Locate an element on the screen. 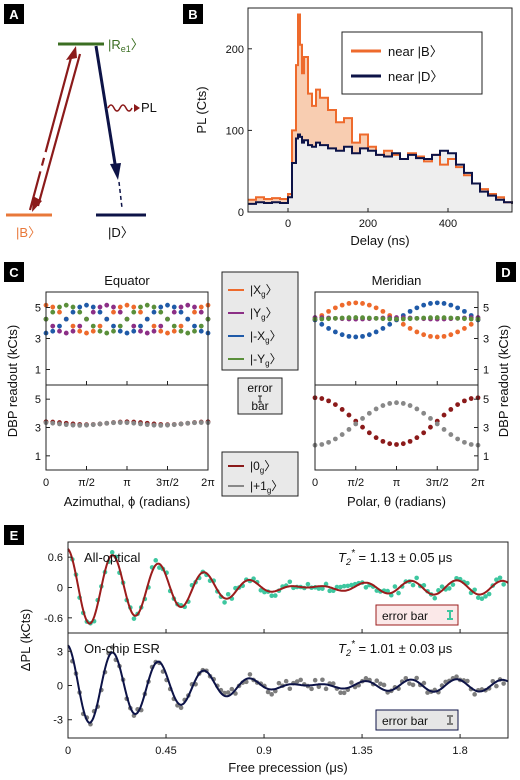 This screenshot has width=520, height=780. pl-xtick-label: 400 is located at coordinates (448, 224).